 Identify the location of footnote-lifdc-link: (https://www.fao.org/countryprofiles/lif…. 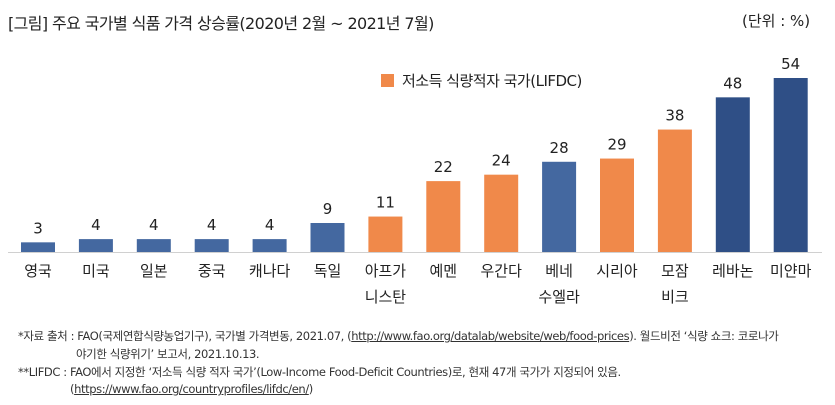
(191, 389).